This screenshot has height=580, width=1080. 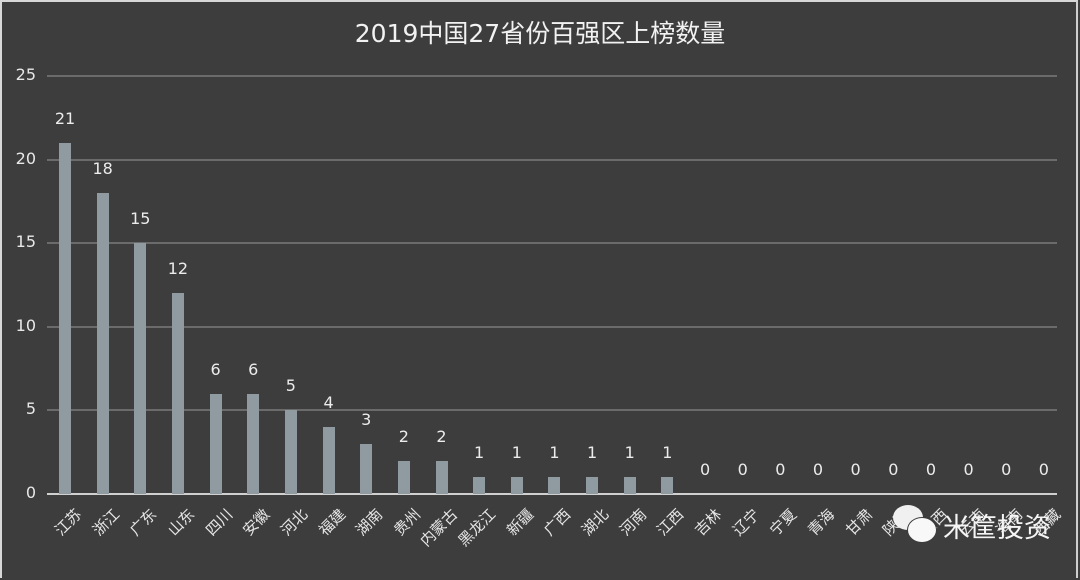 What do you see at coordinates (30, 409) in the screenshot?
I see `y-tick-label: 5` at bounding box center [30, 409].